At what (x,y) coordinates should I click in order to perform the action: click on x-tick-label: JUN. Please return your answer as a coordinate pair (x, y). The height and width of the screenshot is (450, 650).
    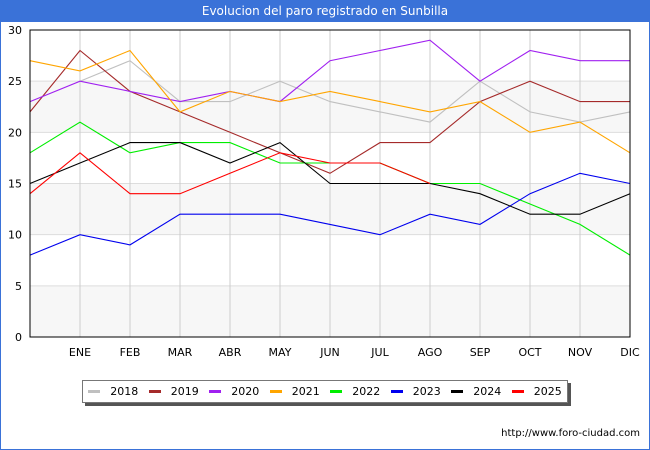
    Looking at the image, I should click on (329, 352).